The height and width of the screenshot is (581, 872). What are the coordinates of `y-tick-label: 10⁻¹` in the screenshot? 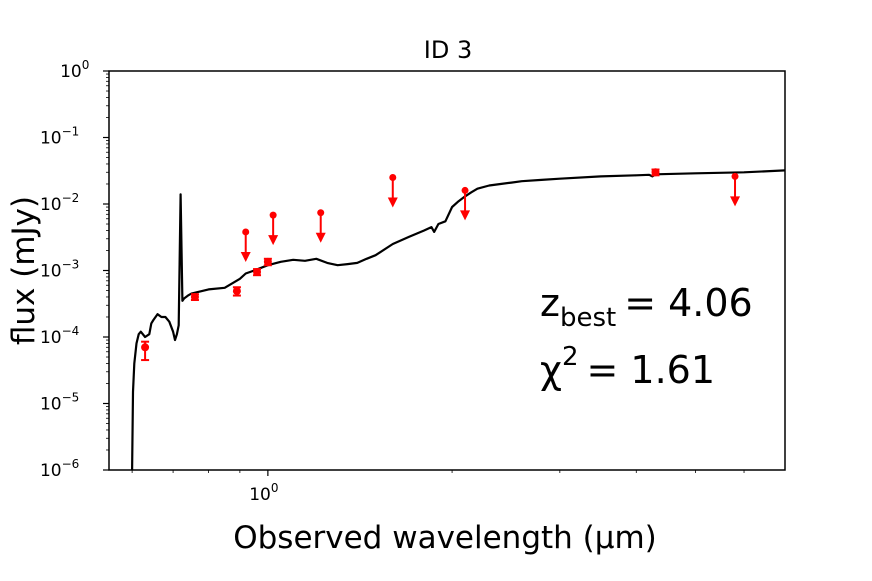 It's located at (59, 137).